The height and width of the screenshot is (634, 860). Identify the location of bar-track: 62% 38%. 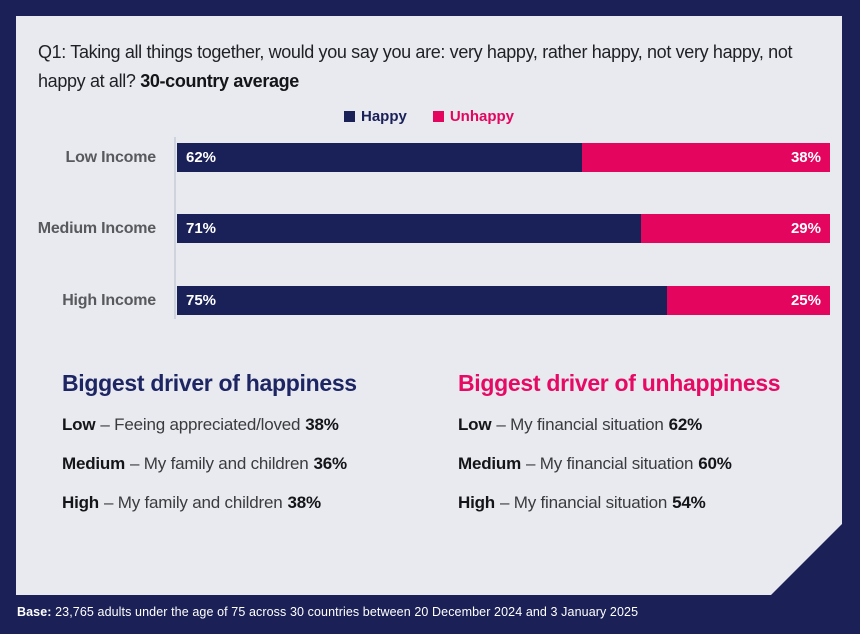
(503, 157).